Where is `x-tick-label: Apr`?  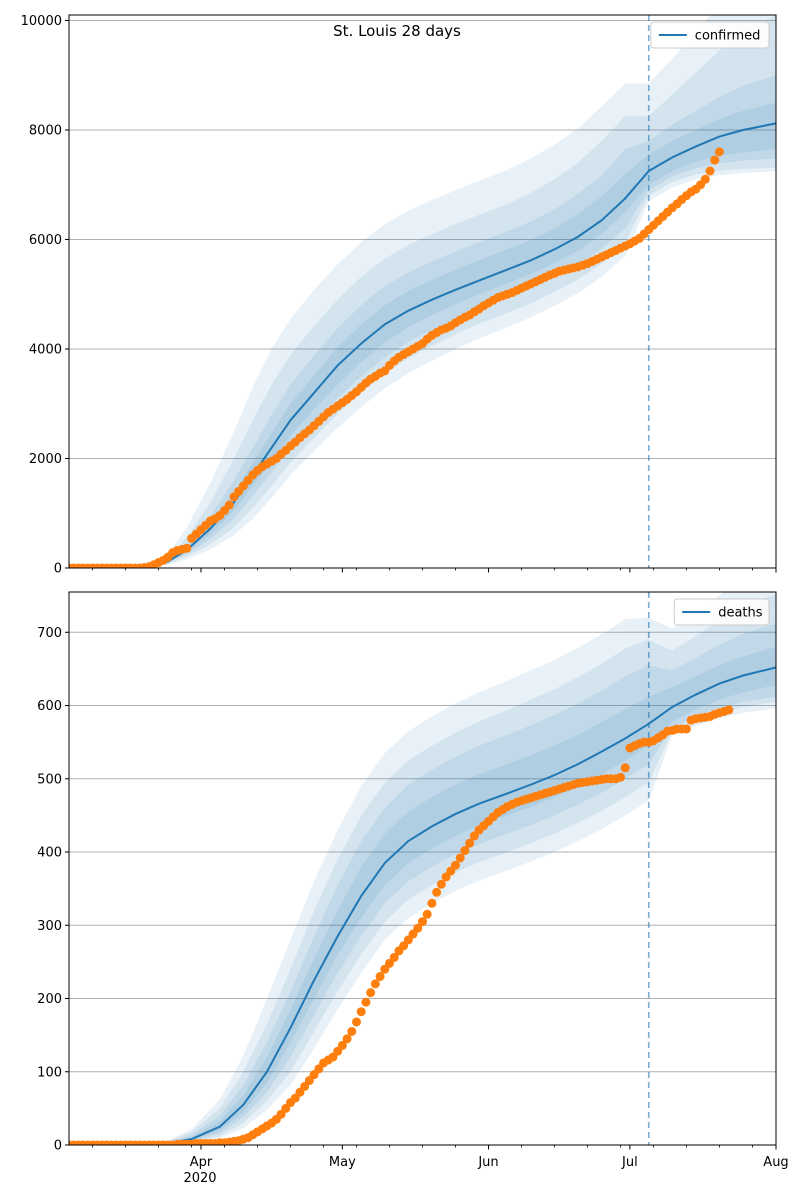
x-tick-label: Apr is located at coordinates (201, 1162).